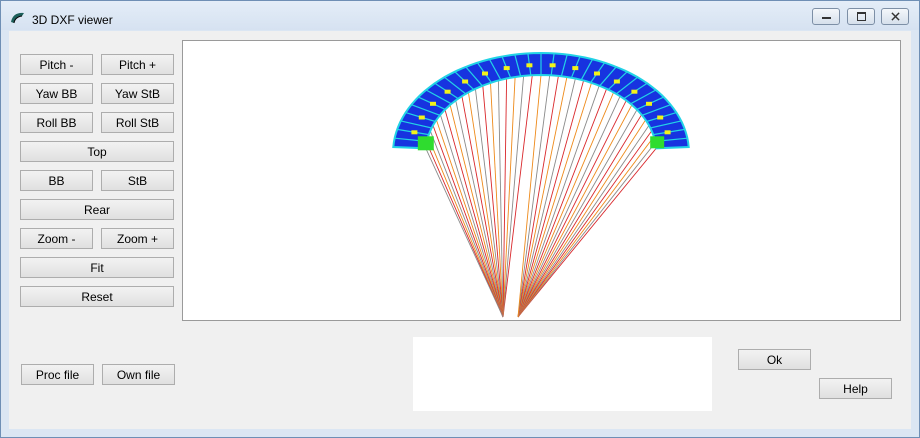  I want to click on top-view-button: Top, so click(97, 151).